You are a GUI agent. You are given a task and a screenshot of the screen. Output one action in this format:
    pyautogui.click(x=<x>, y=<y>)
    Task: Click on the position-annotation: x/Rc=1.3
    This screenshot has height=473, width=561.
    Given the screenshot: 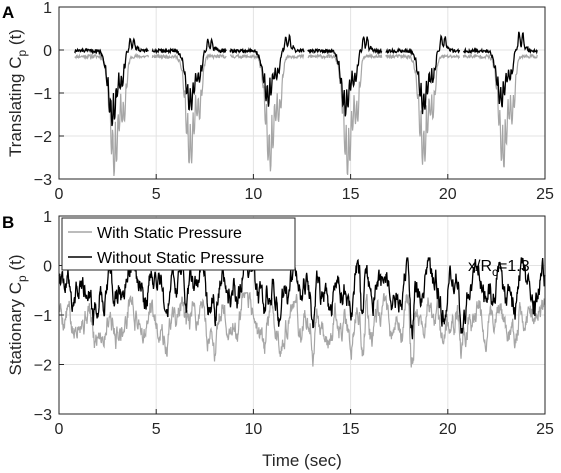 What is the action you would take?
    pyautogui.click(x=499, y=268)
    